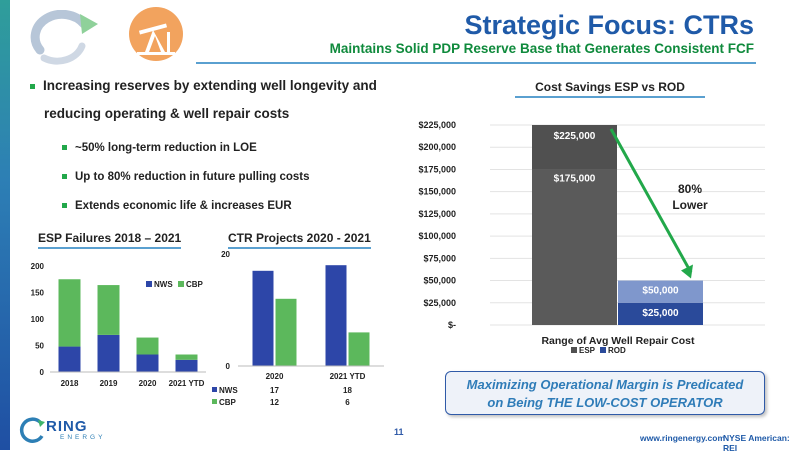 This screenshot has width=800, height=453. I want to click on y-tick-label: $200,000, so click(437, 147).